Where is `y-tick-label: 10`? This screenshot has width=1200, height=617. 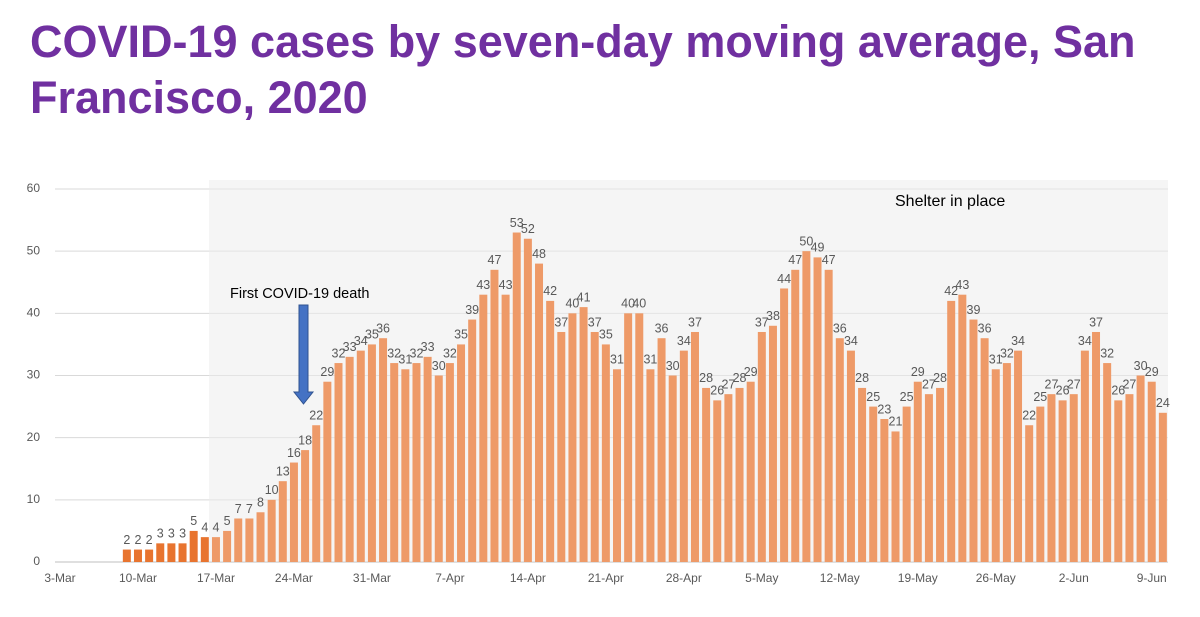 y-tick-label: 10 is located at coordinates (34, 499).